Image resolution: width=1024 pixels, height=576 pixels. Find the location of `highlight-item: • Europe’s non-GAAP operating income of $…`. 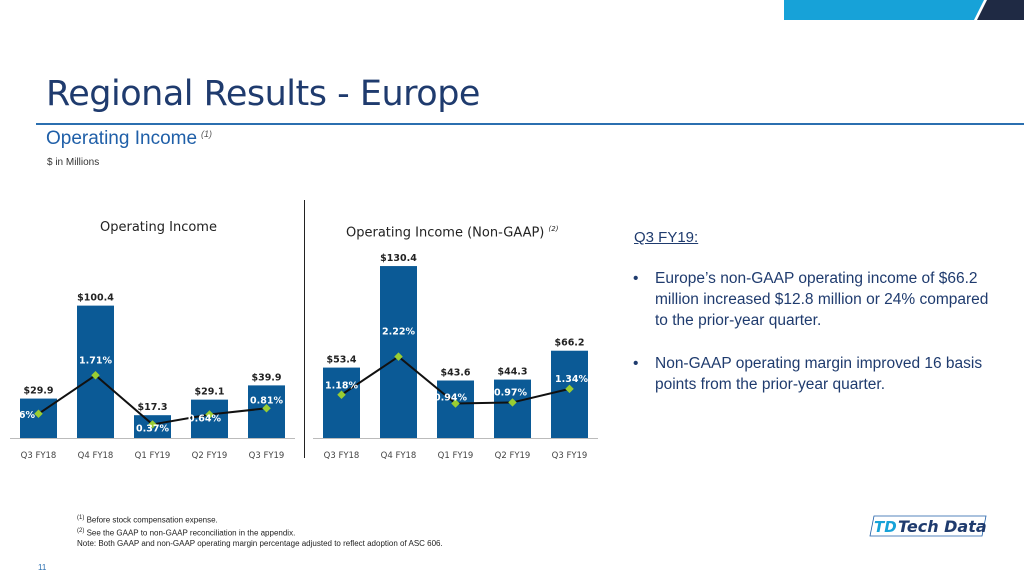

highlight-item: • Europe’s non-GAAP operating income of $… is located at coordinates (818, 299).